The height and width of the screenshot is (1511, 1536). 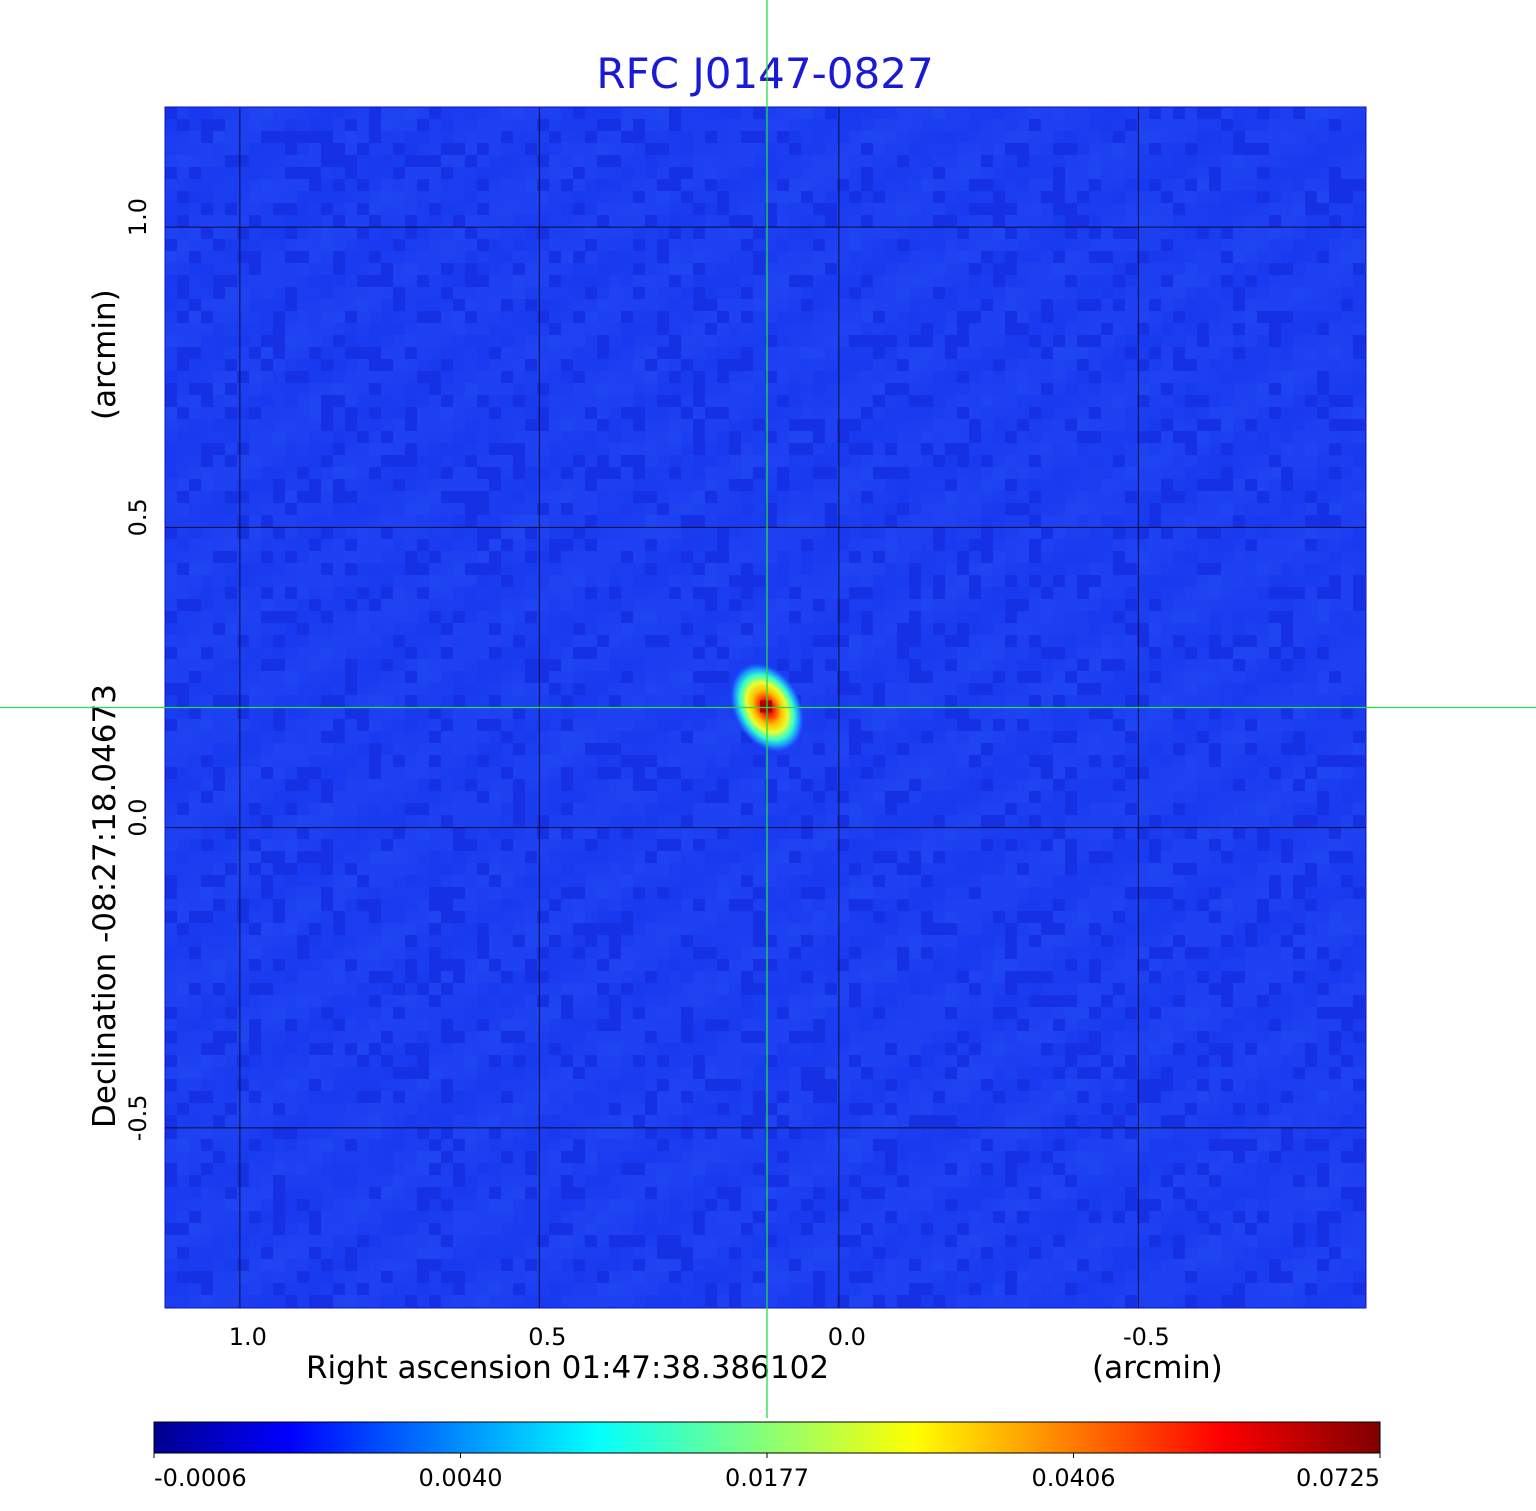 I want to click on colorbar-tick-label: 0.0406, so click(x=1074, y=1478).